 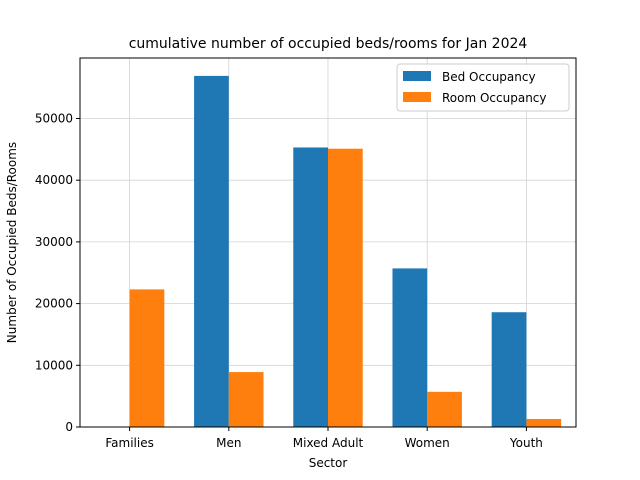 I want to click on x-tick-label: Men, so click(x=228, y=443).